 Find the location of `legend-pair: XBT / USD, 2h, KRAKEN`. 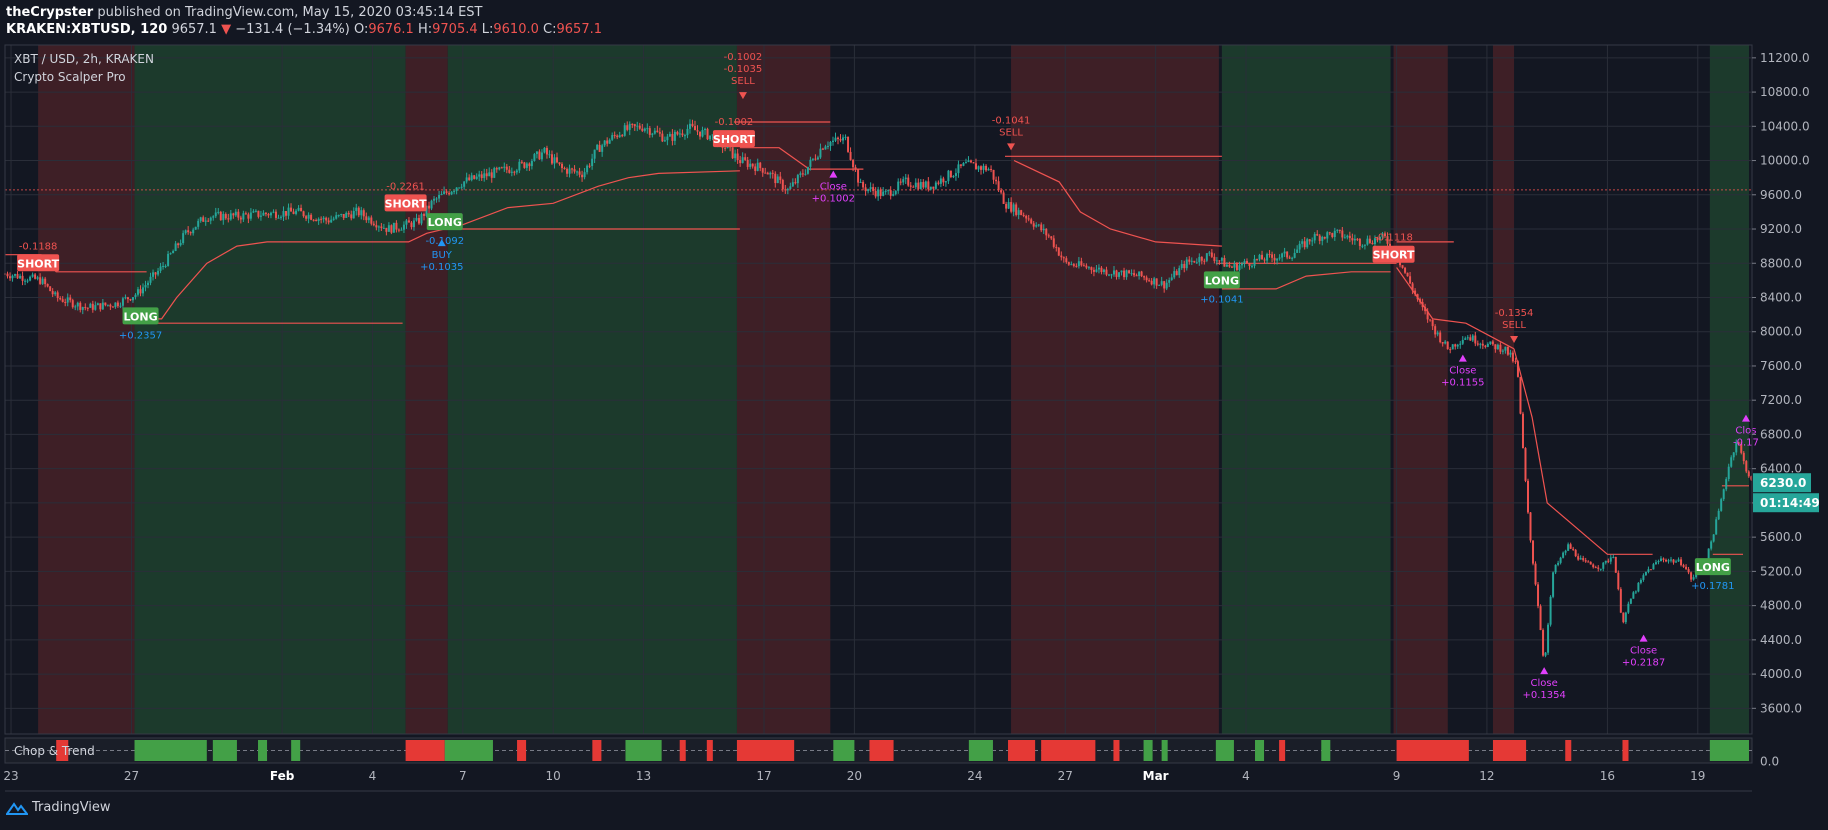

legend-pair: XBT / USD, 2h, KRAKEN is located at coordinates (84, 59).